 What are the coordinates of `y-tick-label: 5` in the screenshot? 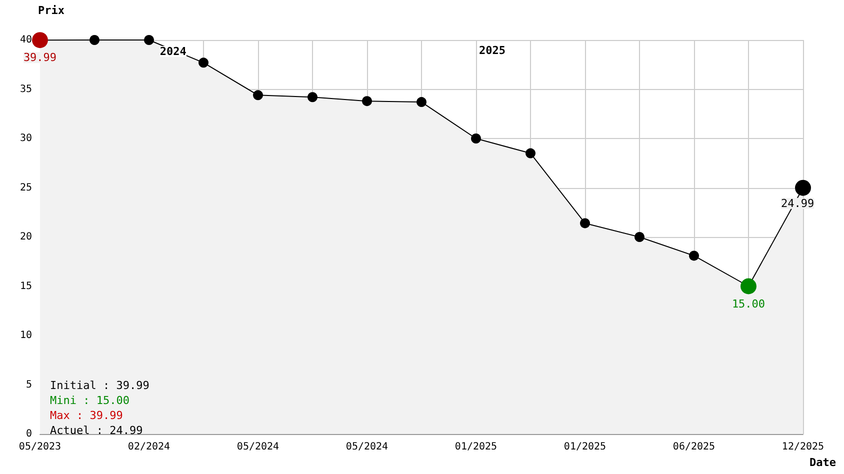 It's located at (29, 384).